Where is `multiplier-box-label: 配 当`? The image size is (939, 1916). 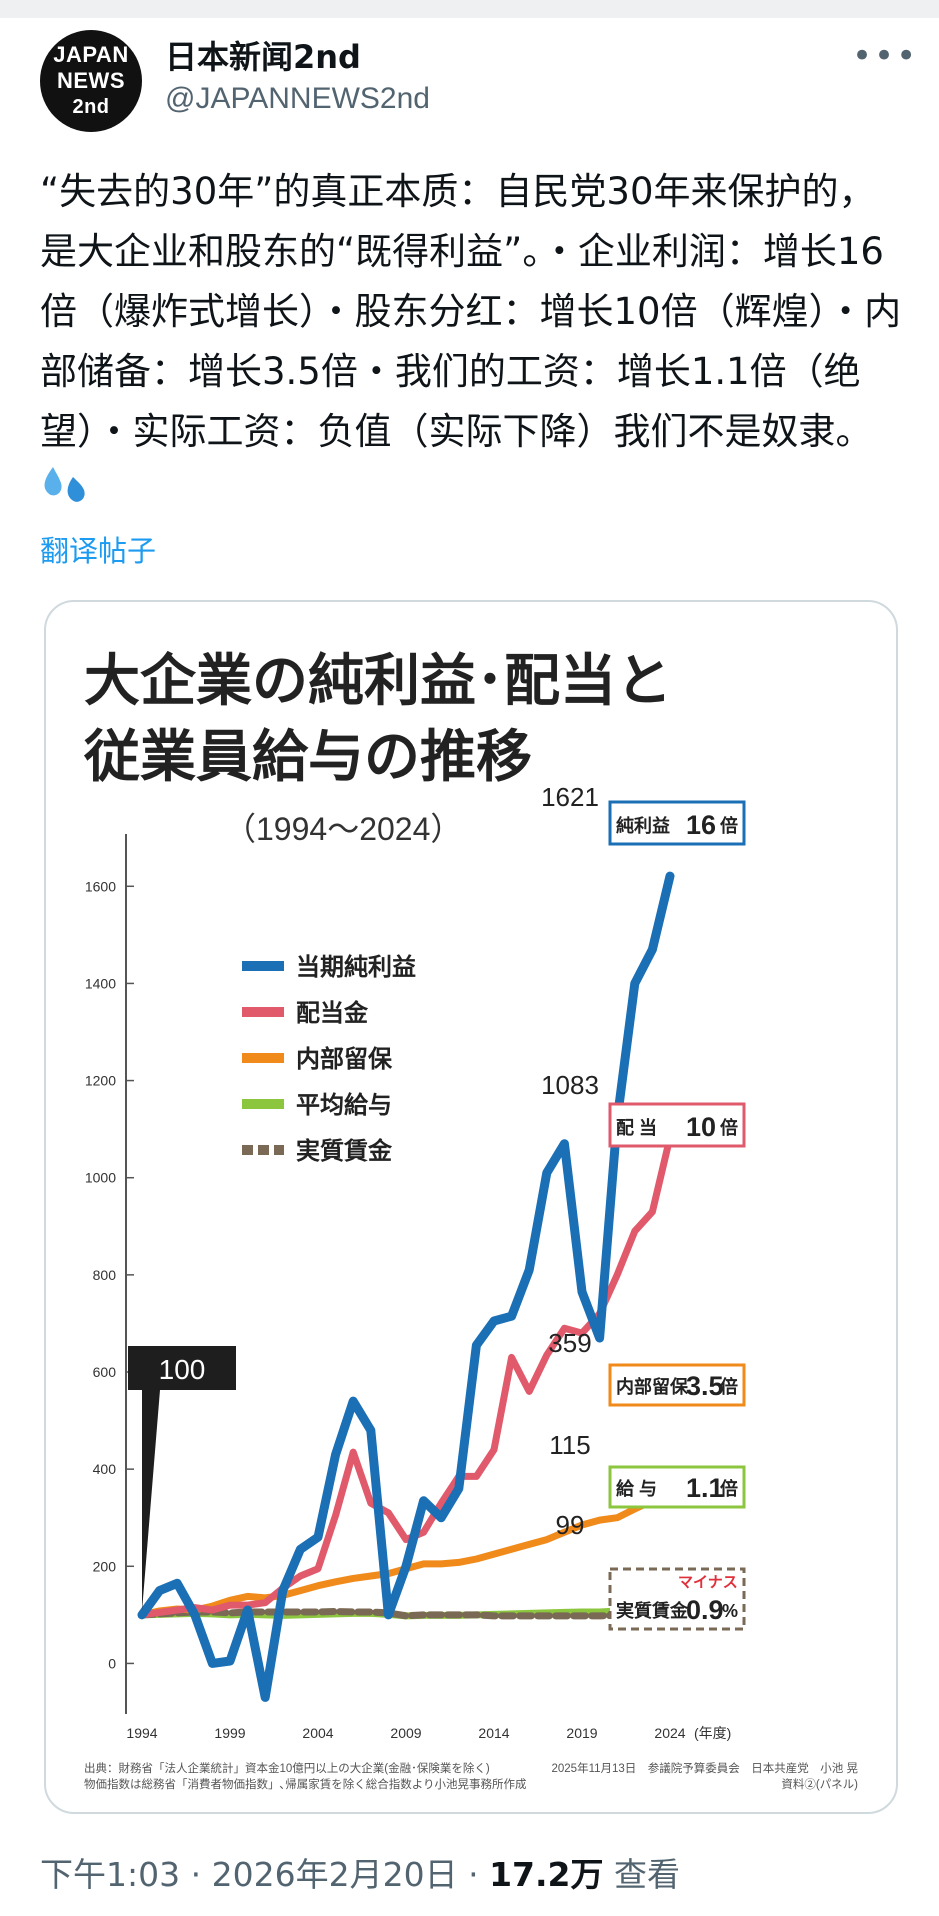
multiplier-box-label: 配 当 is located at coordinates (636, 1127).